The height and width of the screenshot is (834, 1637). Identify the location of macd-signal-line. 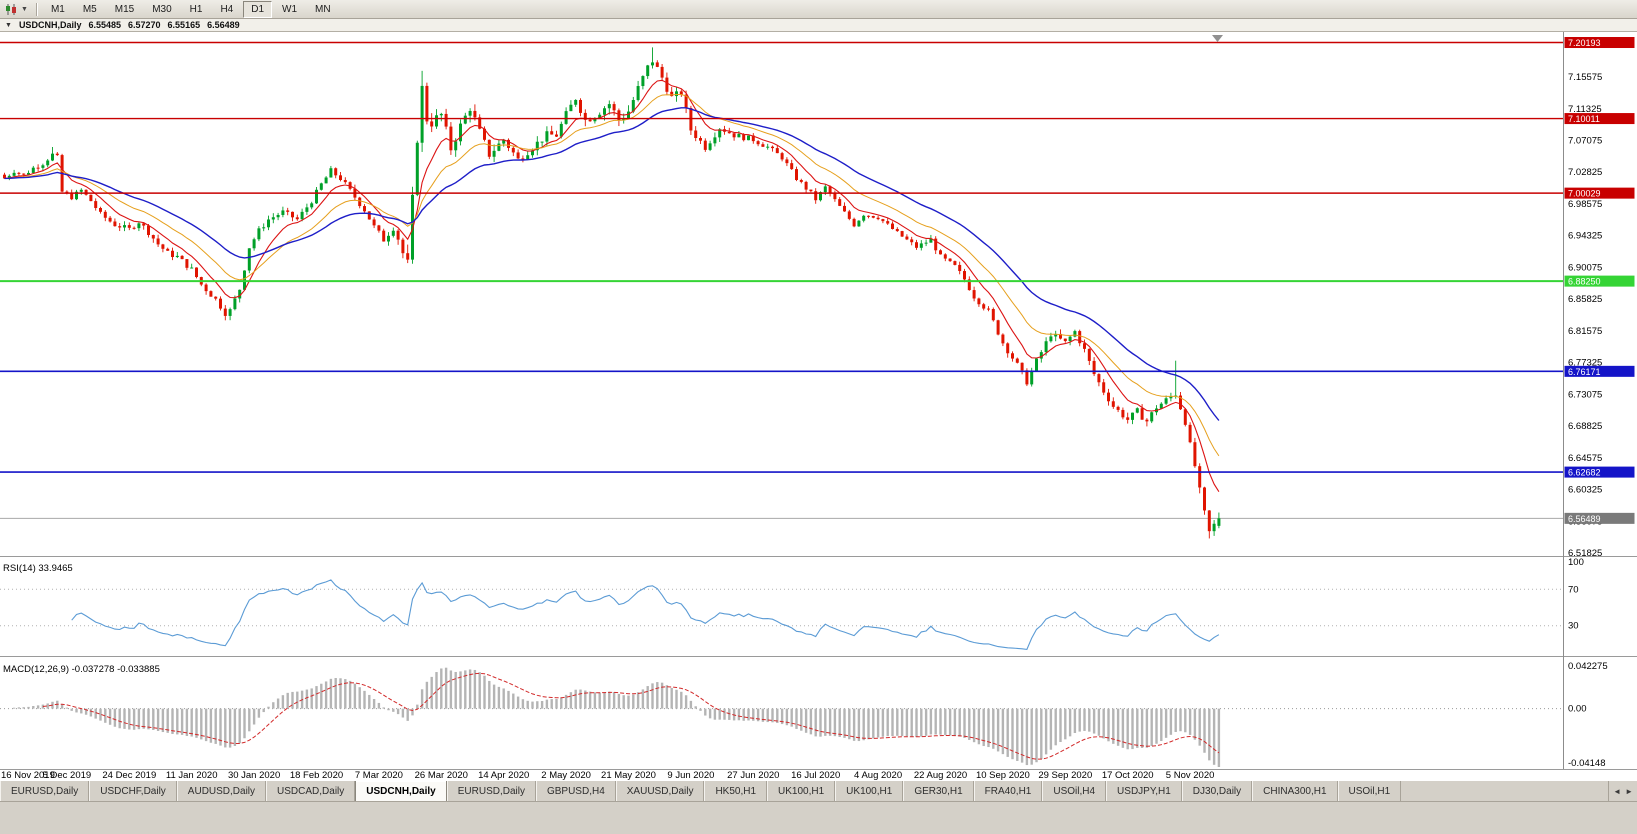
(631, 716).